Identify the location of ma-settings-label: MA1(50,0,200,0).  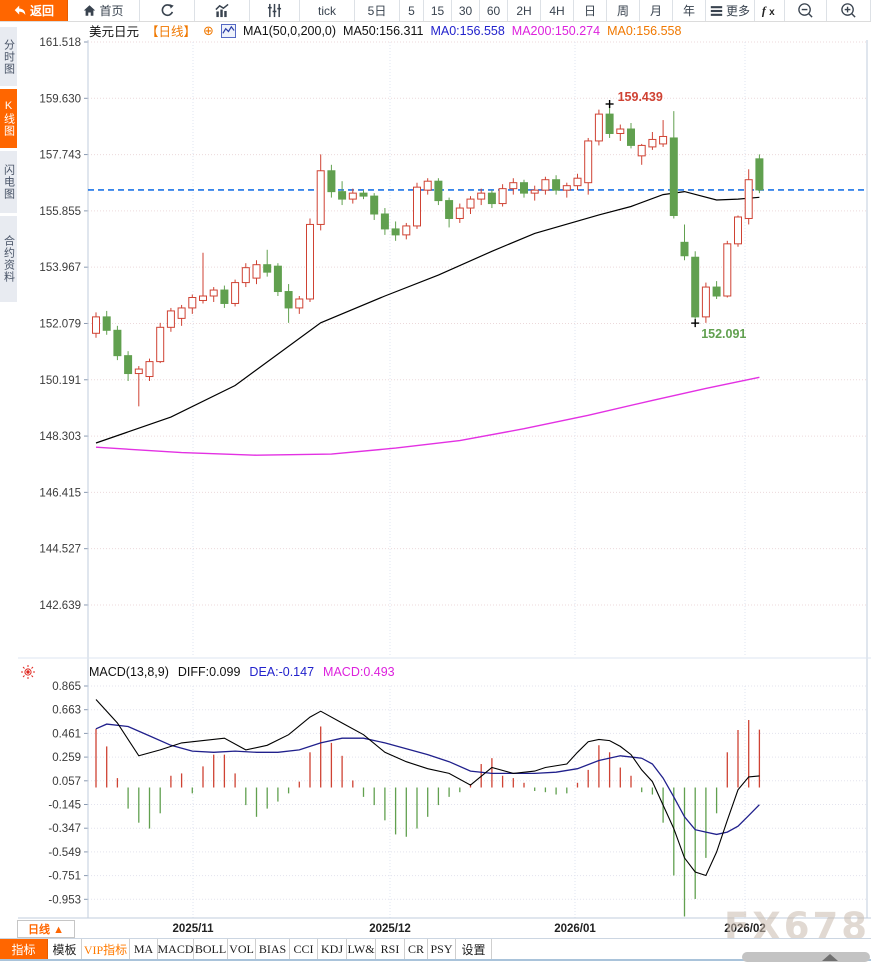
(289, 30).